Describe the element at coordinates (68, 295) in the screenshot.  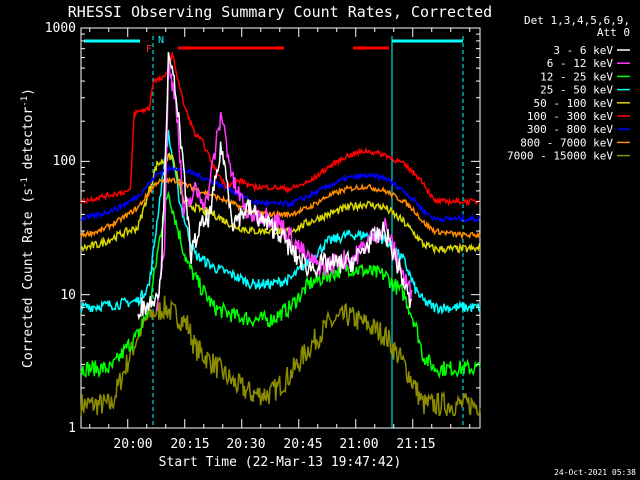
I see `y-tick-label: 10` at that location.